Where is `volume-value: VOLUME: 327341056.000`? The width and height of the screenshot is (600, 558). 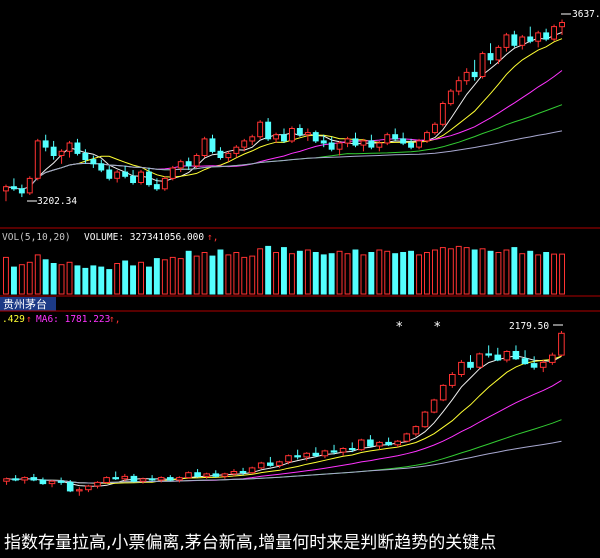
volume-value: VOLUME: 327341056.000 is located at coordinates (144, 237).